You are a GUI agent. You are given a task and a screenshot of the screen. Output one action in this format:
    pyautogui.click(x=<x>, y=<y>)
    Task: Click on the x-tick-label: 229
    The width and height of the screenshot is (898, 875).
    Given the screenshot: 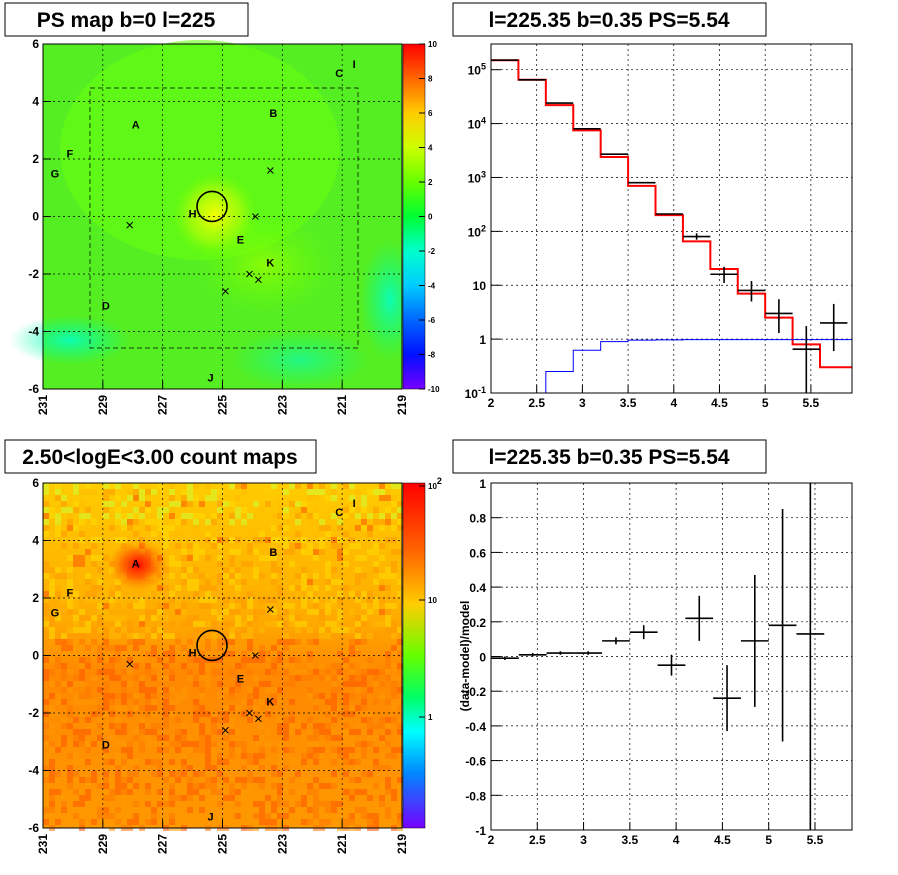 What is the action you would take?
    pyautogui.click(x=103, y=844)
    